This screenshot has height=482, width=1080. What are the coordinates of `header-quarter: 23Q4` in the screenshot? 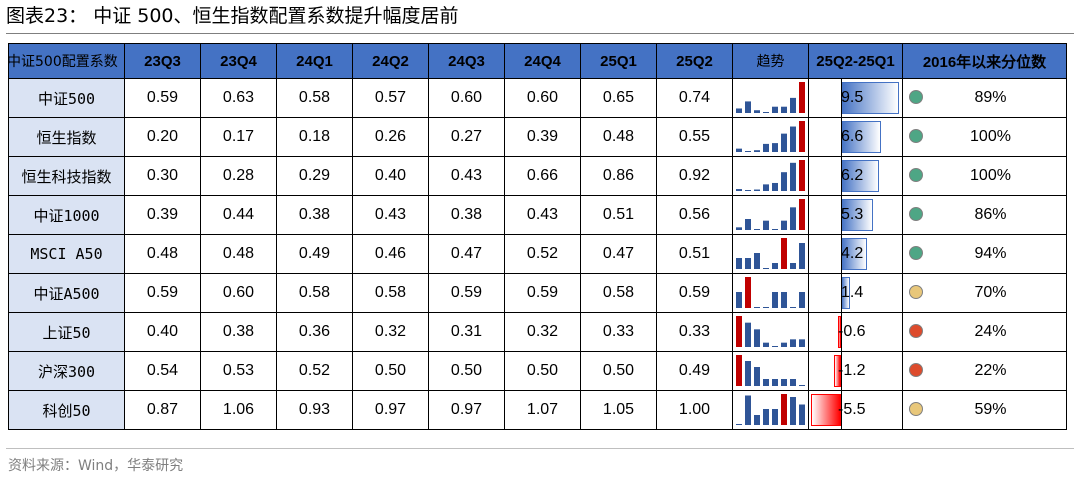 It's located at (238, 61).